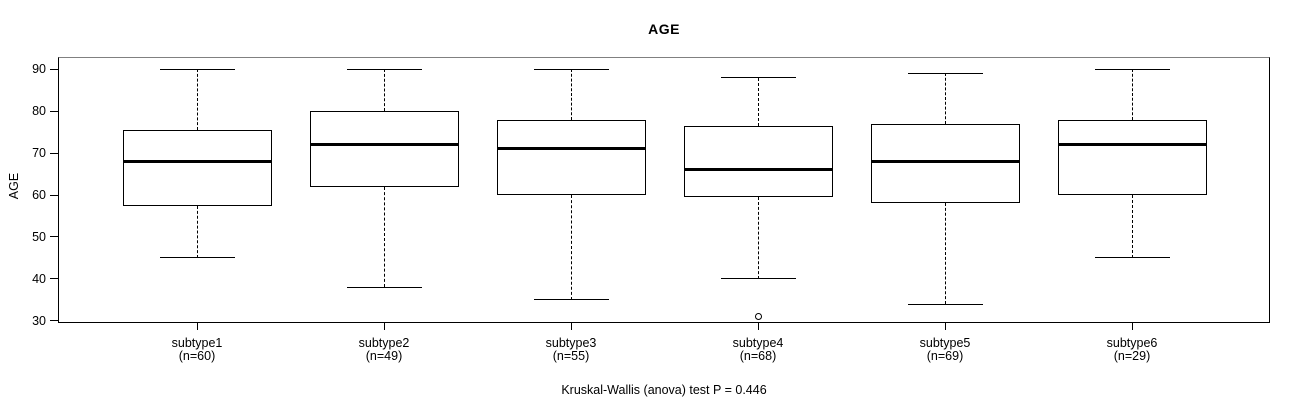 The image size is (1300, 400). Describe the element at coordinates (664, 390) in the screenshot. I see `footer-caption: Kruskal-Wallis (anova) test P = 0.446` at that location.